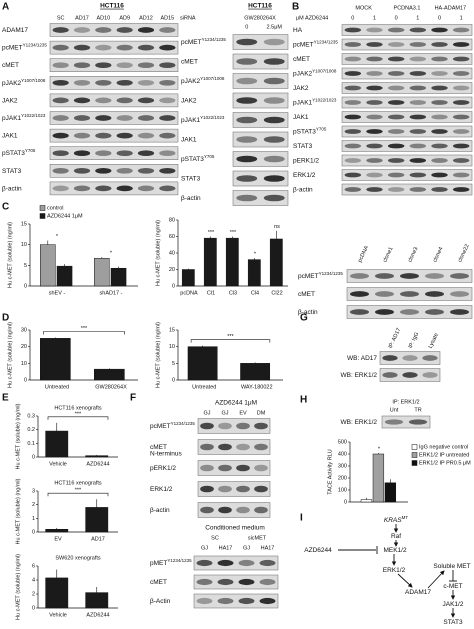  I want to click on row-label: ERK1/2, so click(161, 489).